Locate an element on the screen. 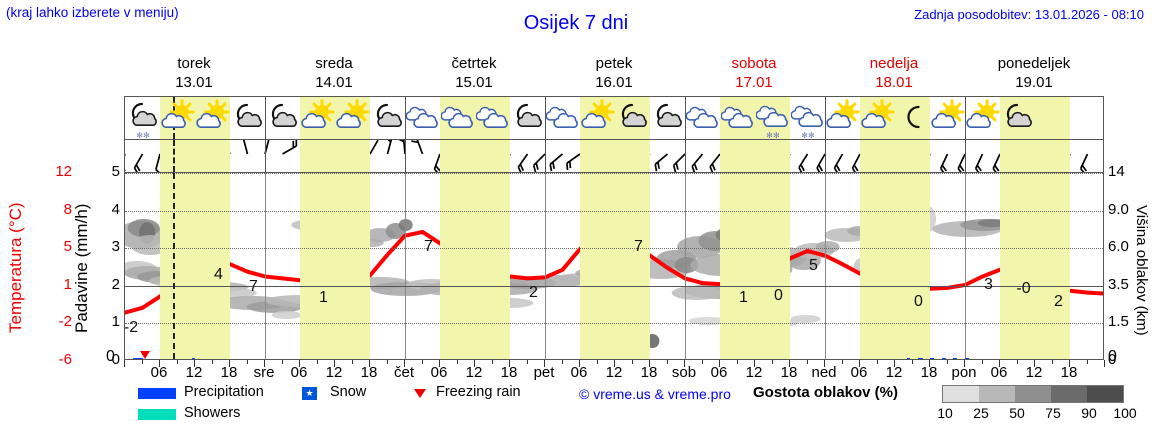 This screenshot has width=1152, height=443. snow-square-icon: ★ is located at coordinates (309, 393).